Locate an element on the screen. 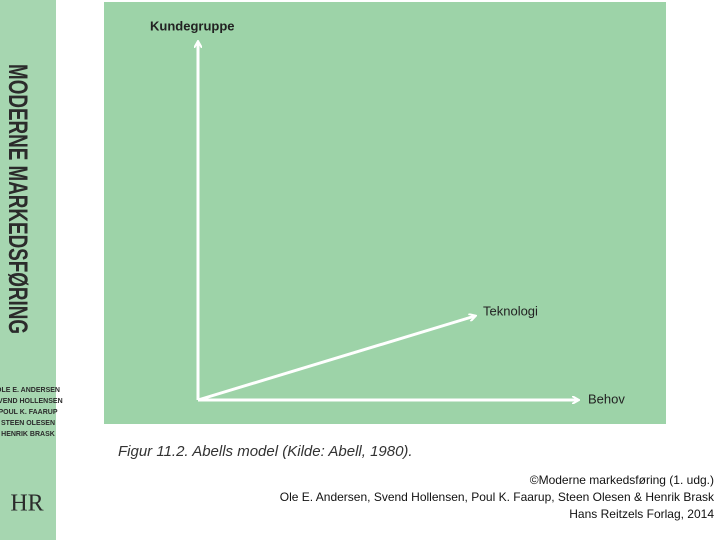 This screenshot has height=540, width=720. cover-author: POUL K. FAARUP is located at coordinates (29, 412).